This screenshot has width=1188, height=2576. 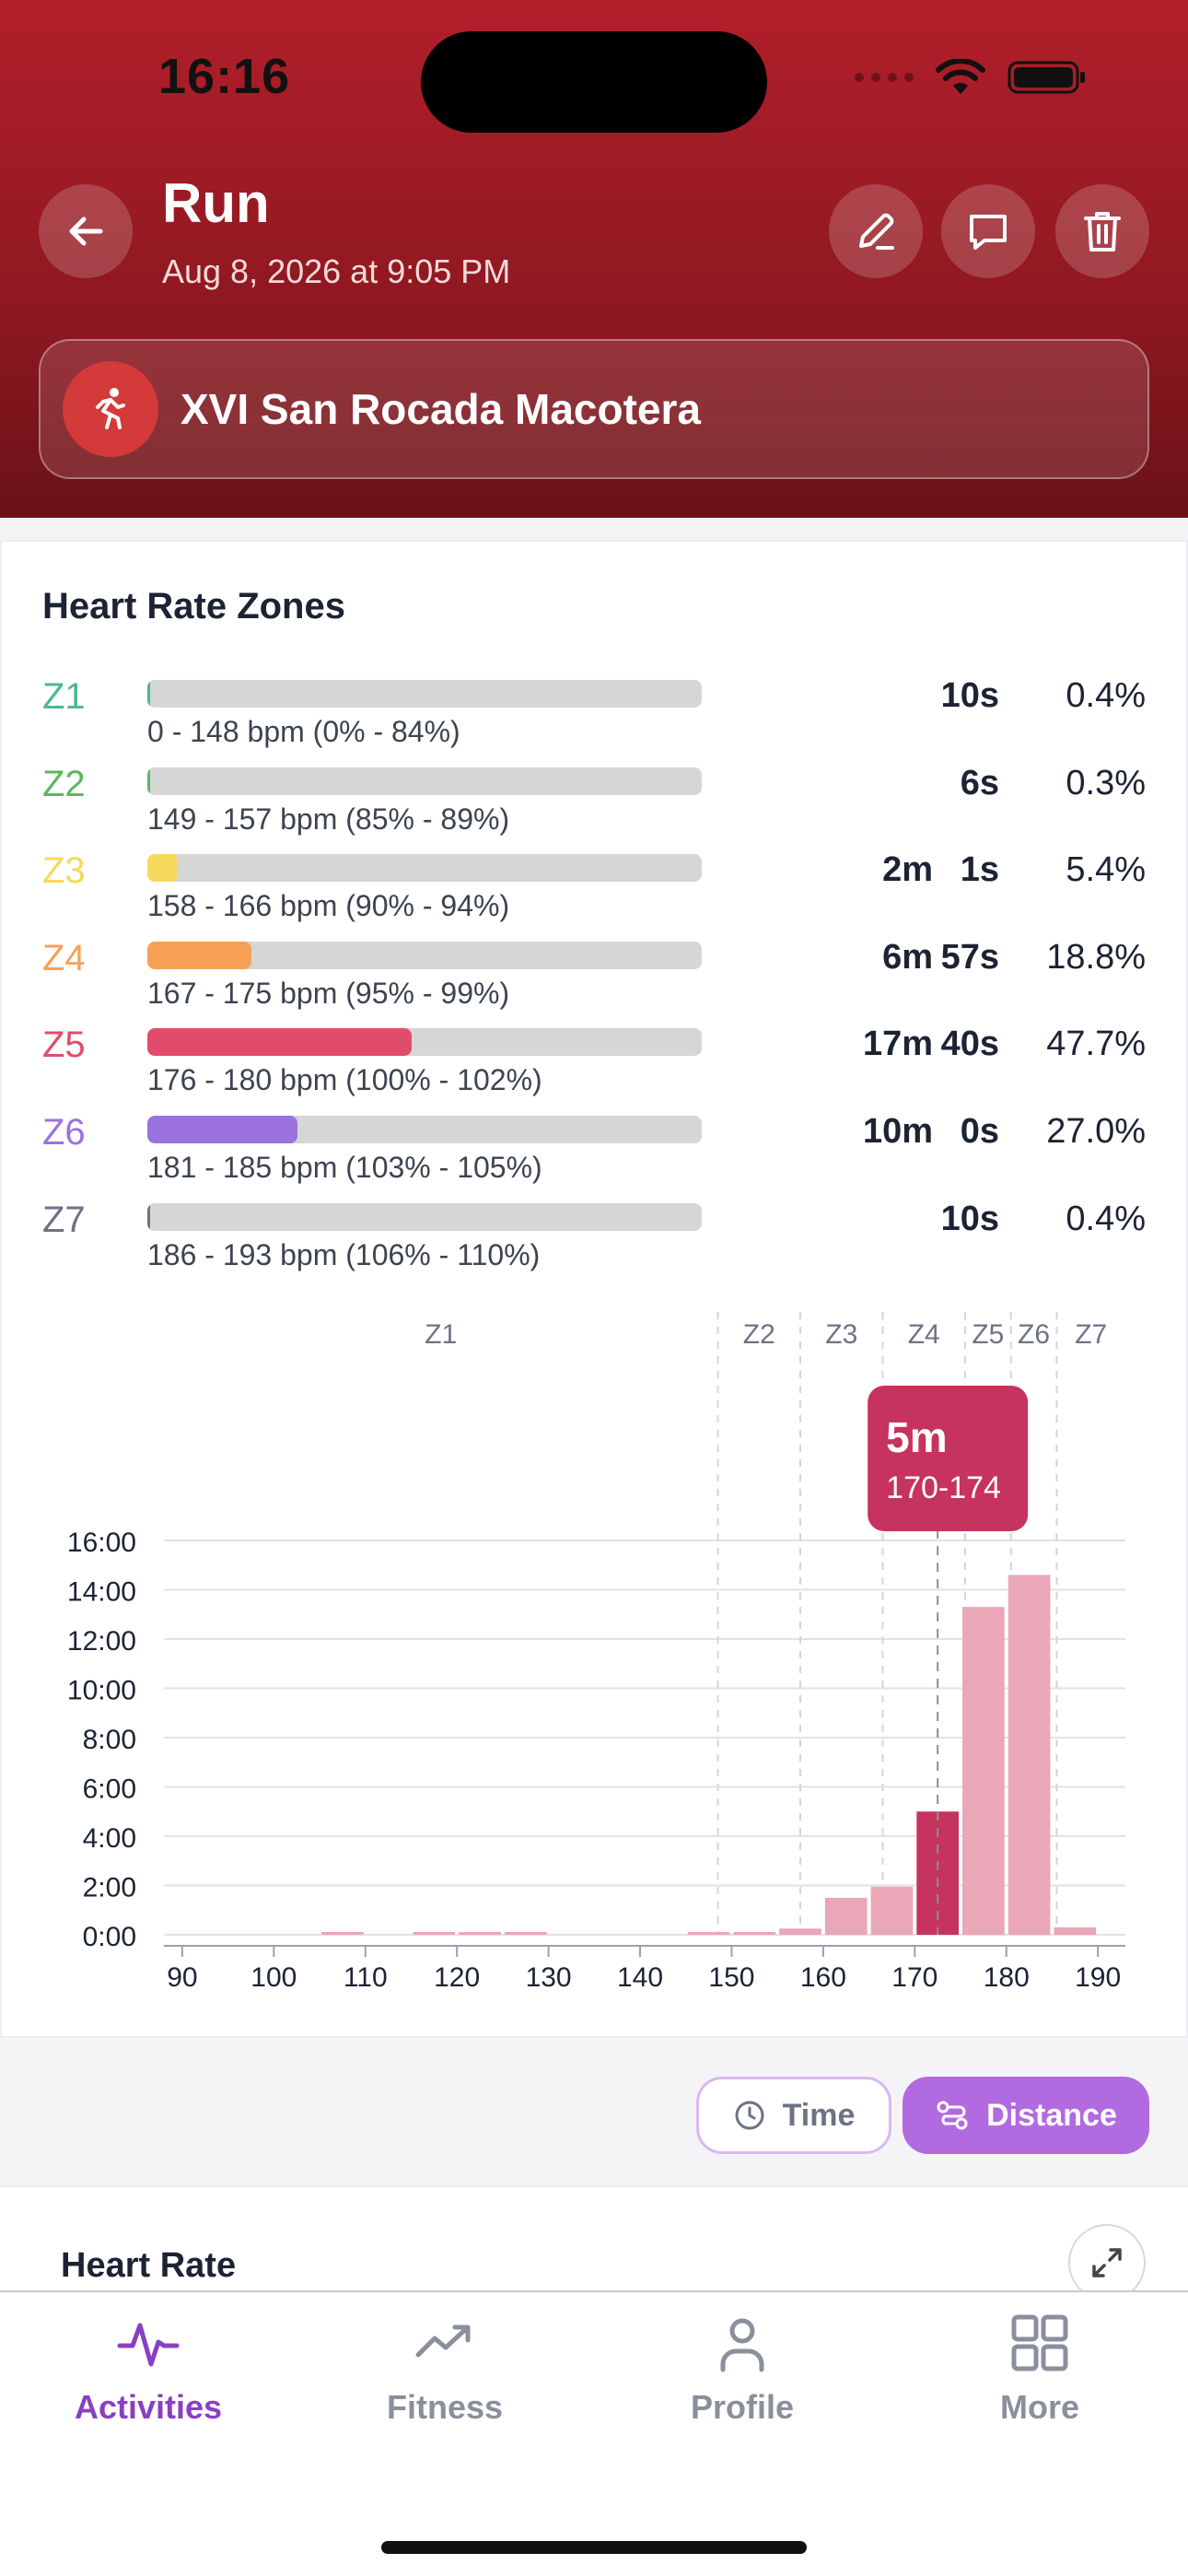 What do you see at coordinates (328, 819) in the screenshot?
I see `zone-range: 149 - 157 bpm (85% - 89%)` at bounding box center [328, 819].